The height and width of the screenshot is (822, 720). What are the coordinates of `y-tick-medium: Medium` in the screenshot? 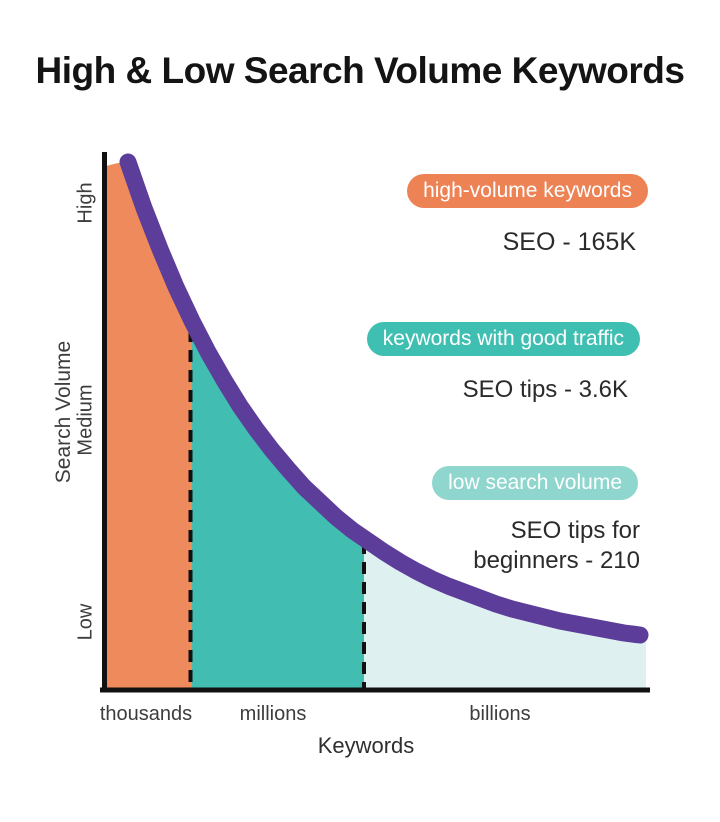 It's located at (85, 420).